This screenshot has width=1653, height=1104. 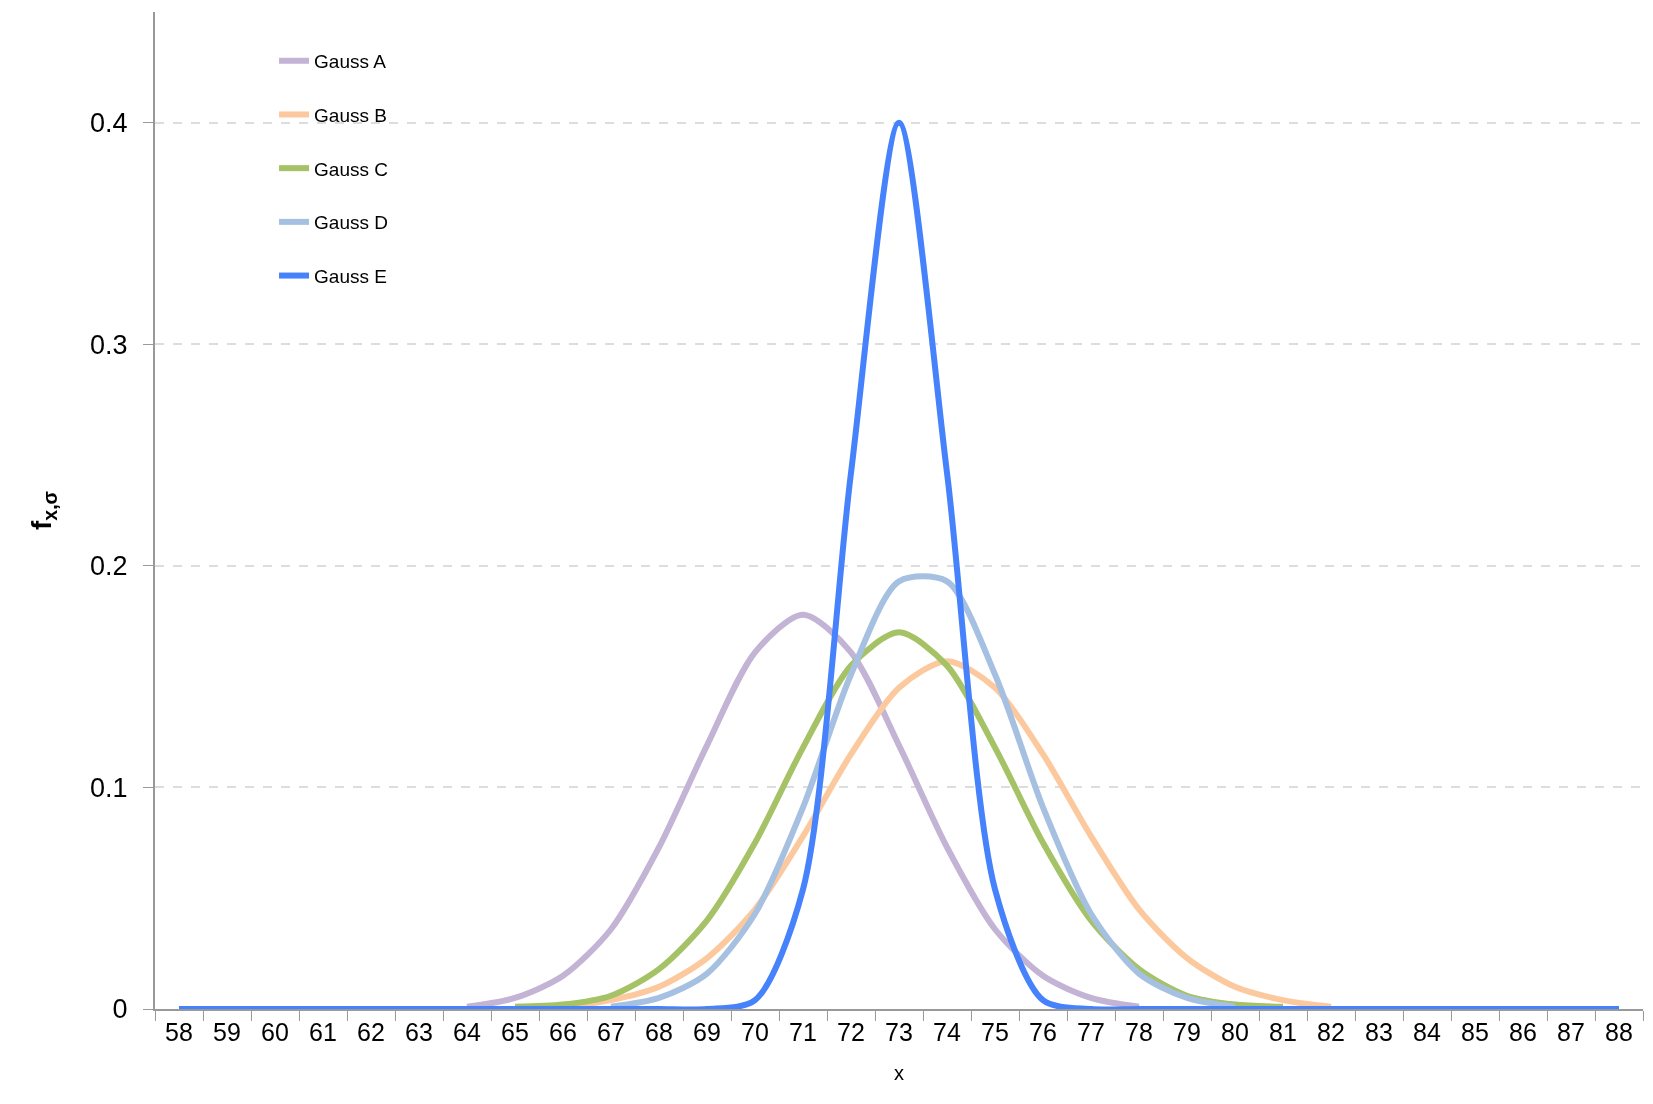 I want to click on y-tick-label: 0, so click(x=120, y=1009).